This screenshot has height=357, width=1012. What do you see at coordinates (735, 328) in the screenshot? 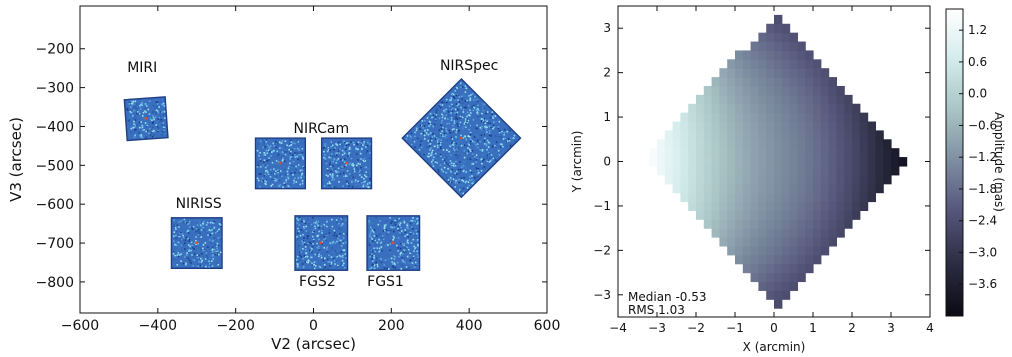
I see `hm-x-tick-label: −1` at bounding box center [735, 328].